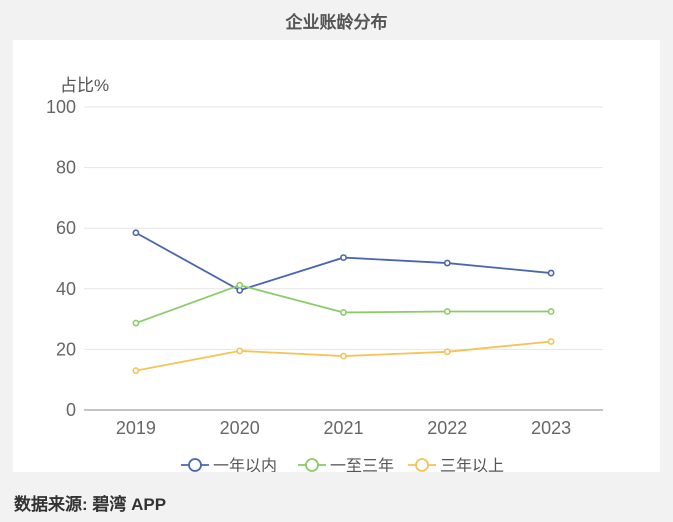 The image size is (673, 522). What do you see at coordinates (77, 248) in the screenshot?
I see `y-axis: 0 20 40 60 80 100 占比%` at bounding box center [77, 248].